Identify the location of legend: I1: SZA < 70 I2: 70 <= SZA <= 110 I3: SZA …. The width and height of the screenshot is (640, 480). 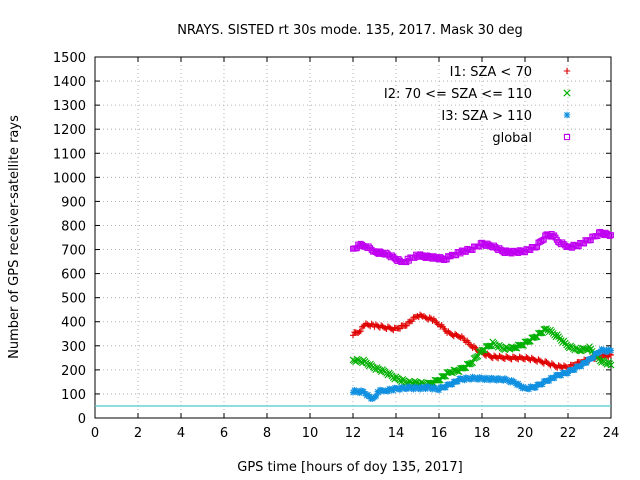
(477, 105).